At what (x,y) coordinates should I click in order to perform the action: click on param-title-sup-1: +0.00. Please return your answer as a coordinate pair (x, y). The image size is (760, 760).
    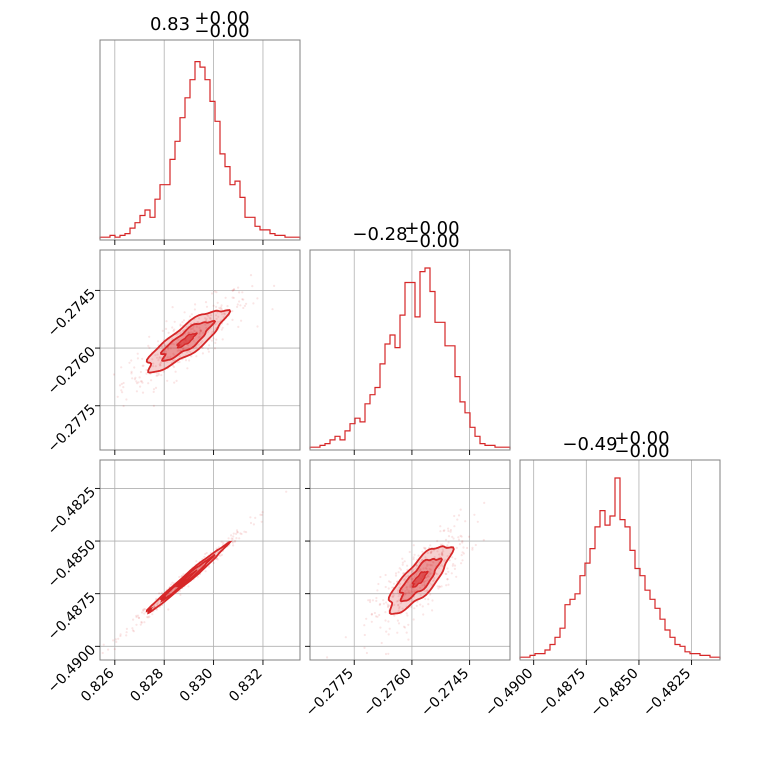
    Looking at the image, I should click on (431, 228).